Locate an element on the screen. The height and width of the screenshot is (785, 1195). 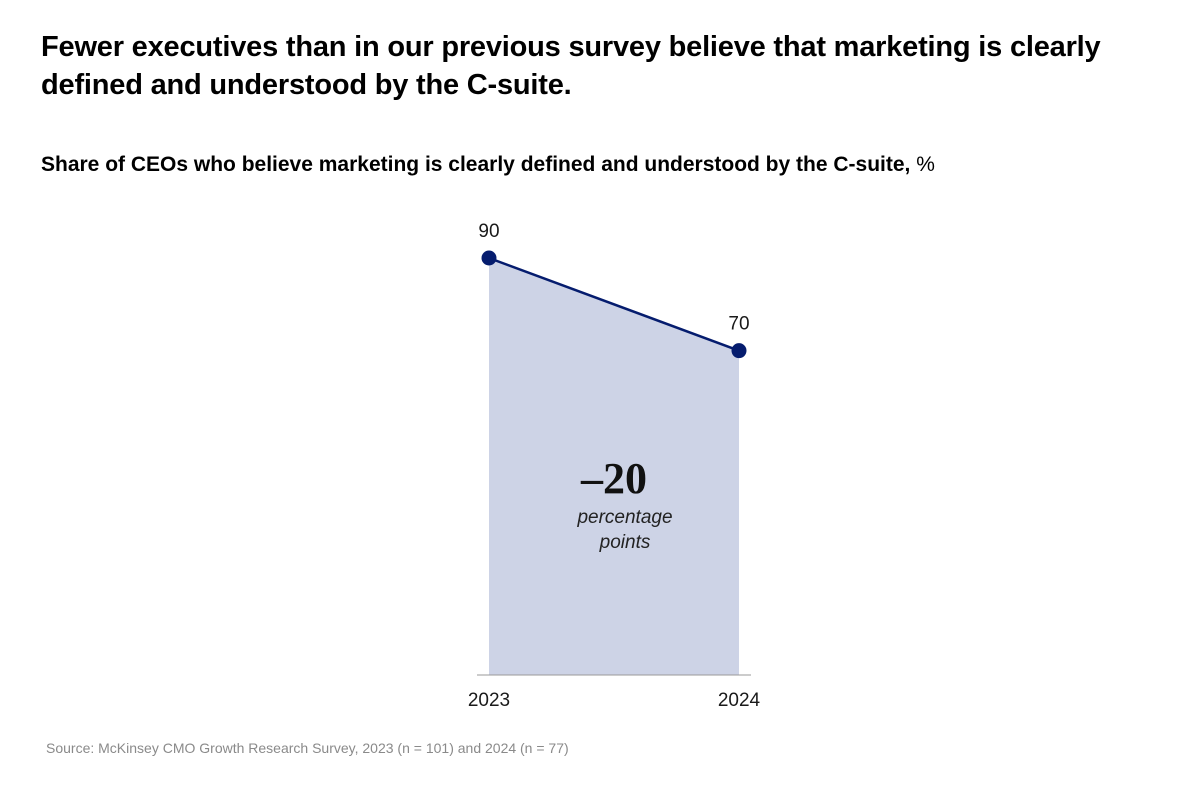
change-unit-line2: points is located at coordinates (625, 542).